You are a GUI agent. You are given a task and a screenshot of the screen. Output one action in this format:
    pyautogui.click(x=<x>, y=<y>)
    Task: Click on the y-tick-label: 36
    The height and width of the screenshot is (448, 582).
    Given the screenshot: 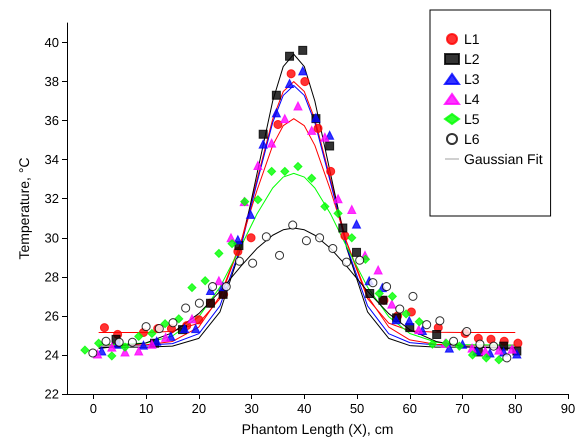 What is the action you would take?
    pyautogui.click(x=51, y=120)
    